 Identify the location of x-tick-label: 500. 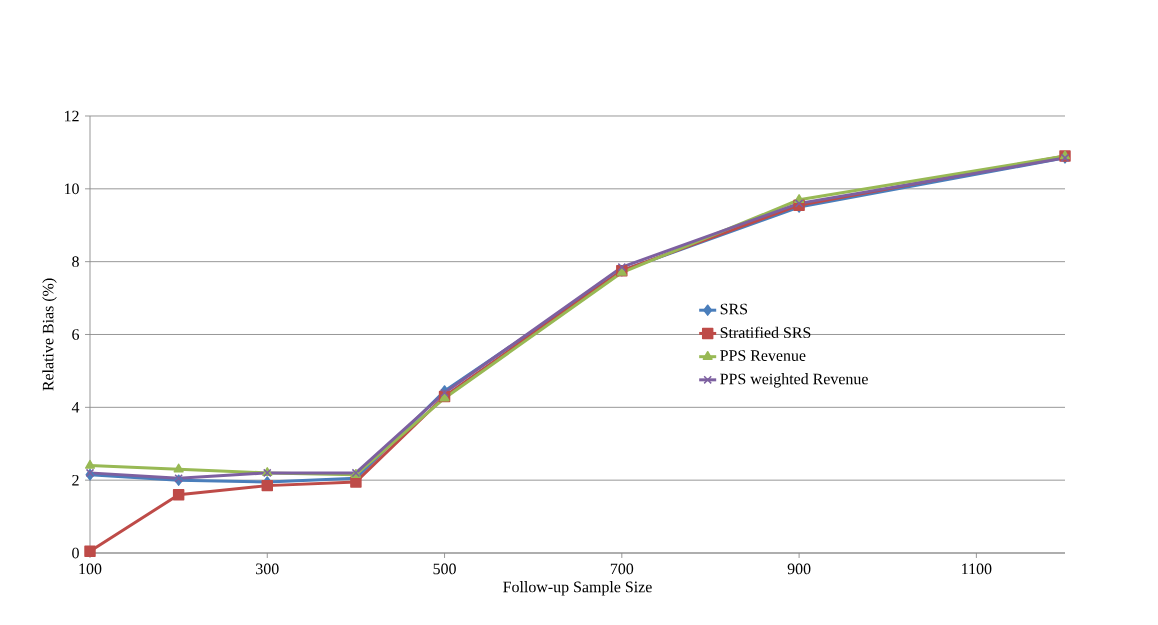
(444, 569).